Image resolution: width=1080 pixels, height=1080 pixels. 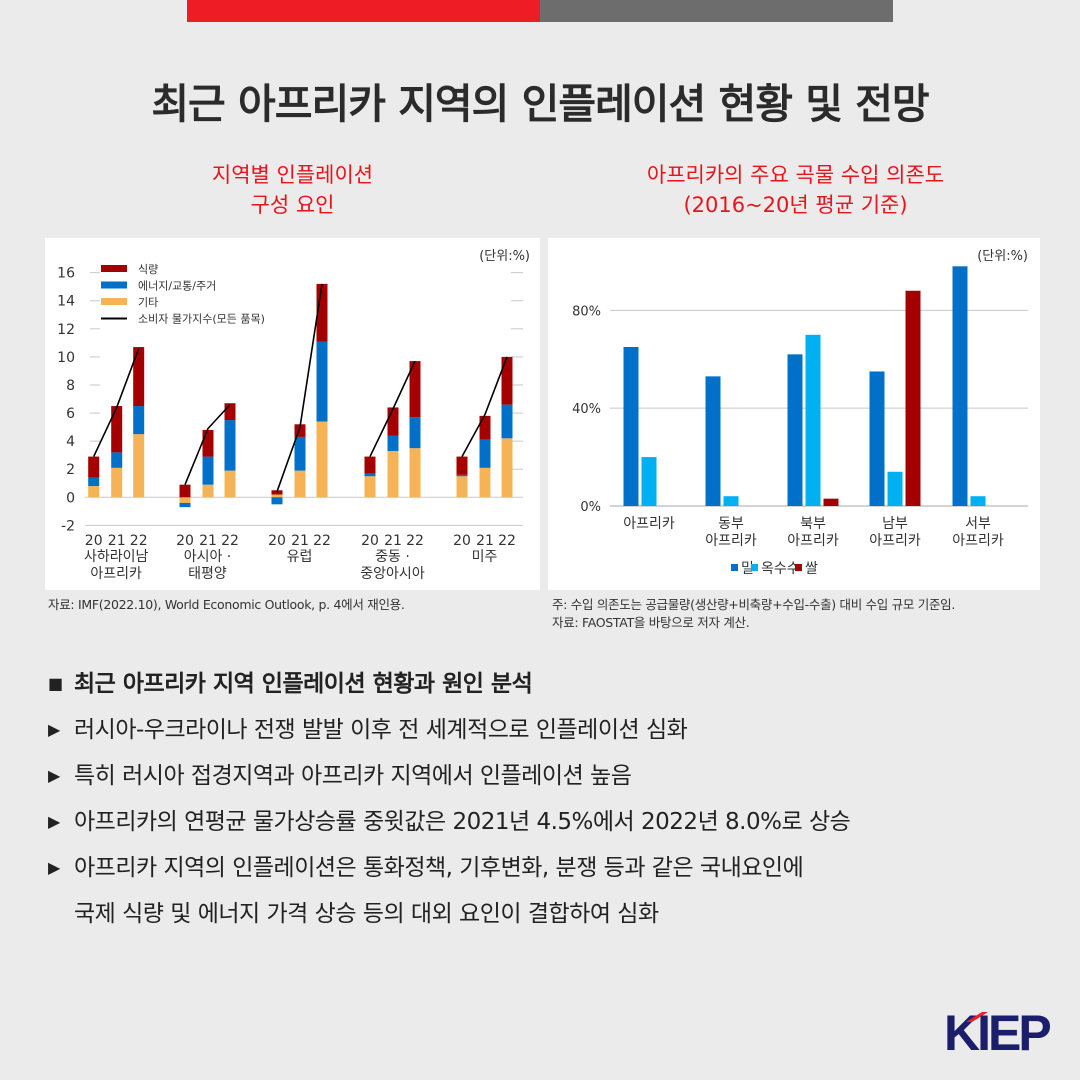 What do you see at coordinates (795, 205) in the screenshot?
I see `right-title-line2: (2016~20년 평균 기준)` at bounding box center [795, 205].